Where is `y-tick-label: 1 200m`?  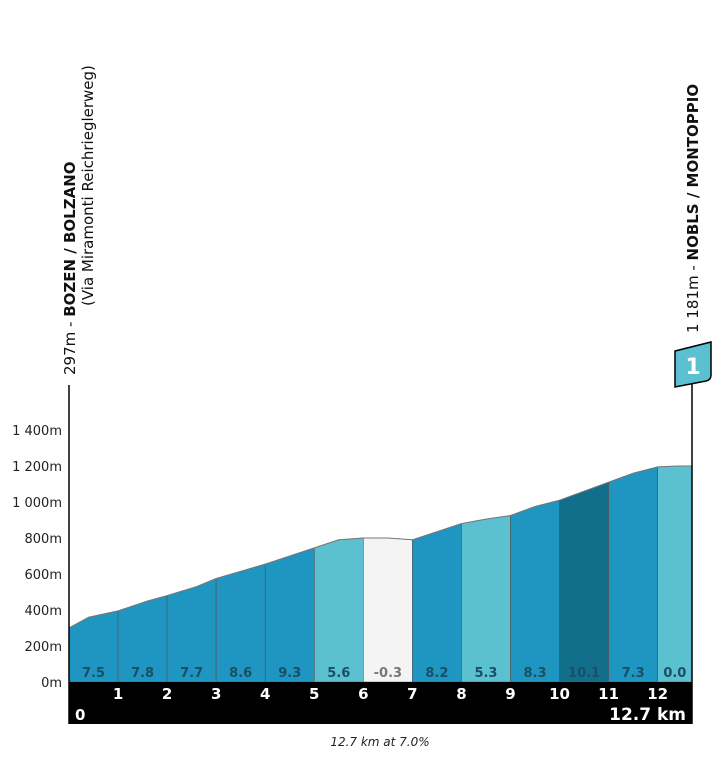 y-tick-label: 1 200m is located at coordinates (37, 467).